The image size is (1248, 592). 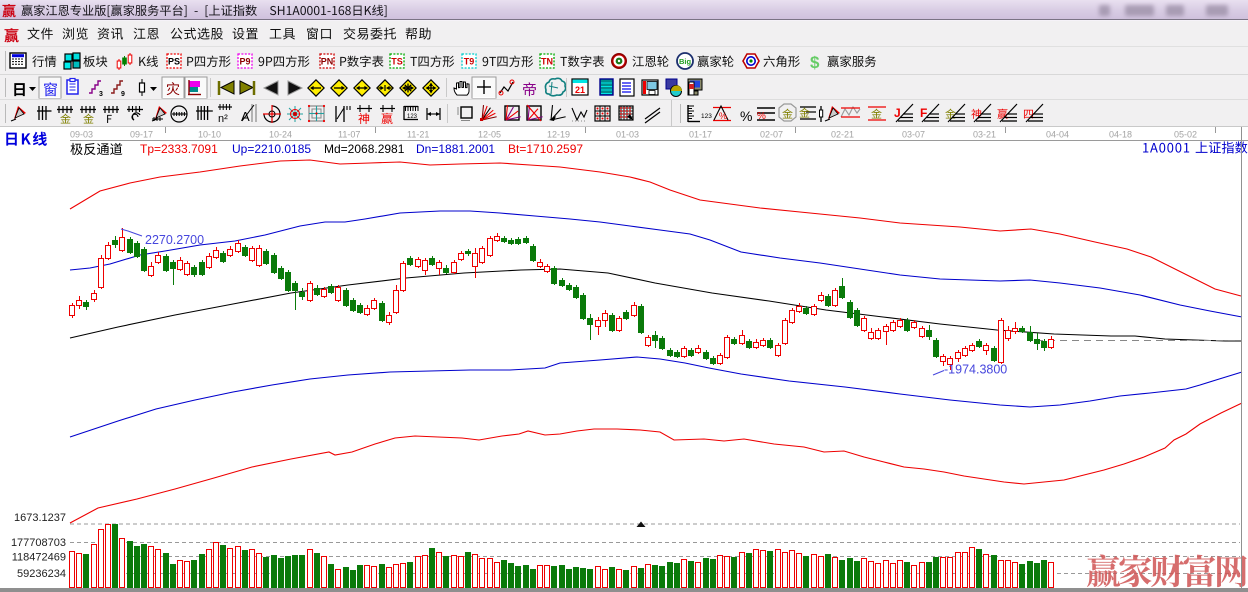 I want to click on svg-text: 11-21, so click(x=418, y=135).